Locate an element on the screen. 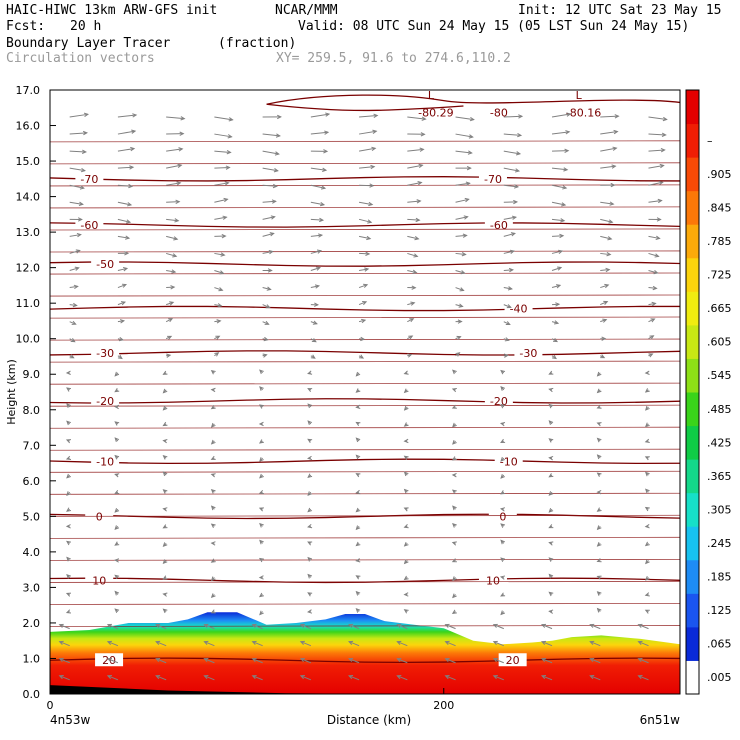 The height and width of the screenshot is (740, 740). forecast-hour: 20 h is located at coordinates (86, 26).